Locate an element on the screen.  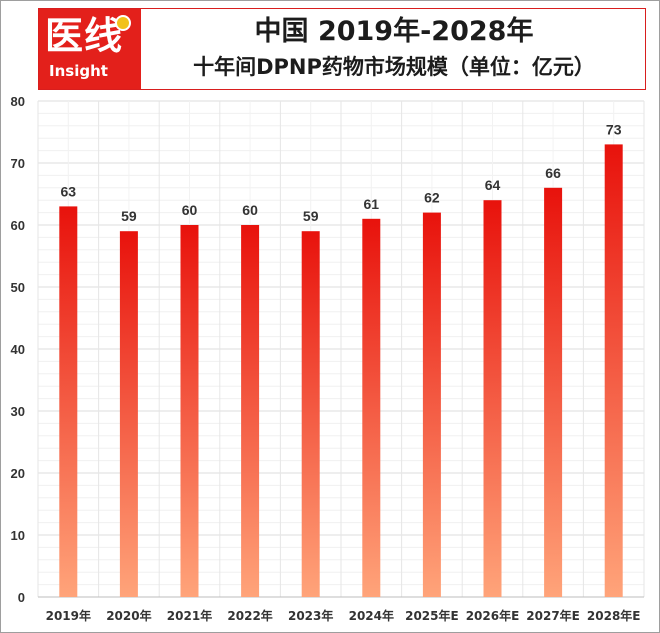
data-label: 73 is located at coordinates (614, 129).